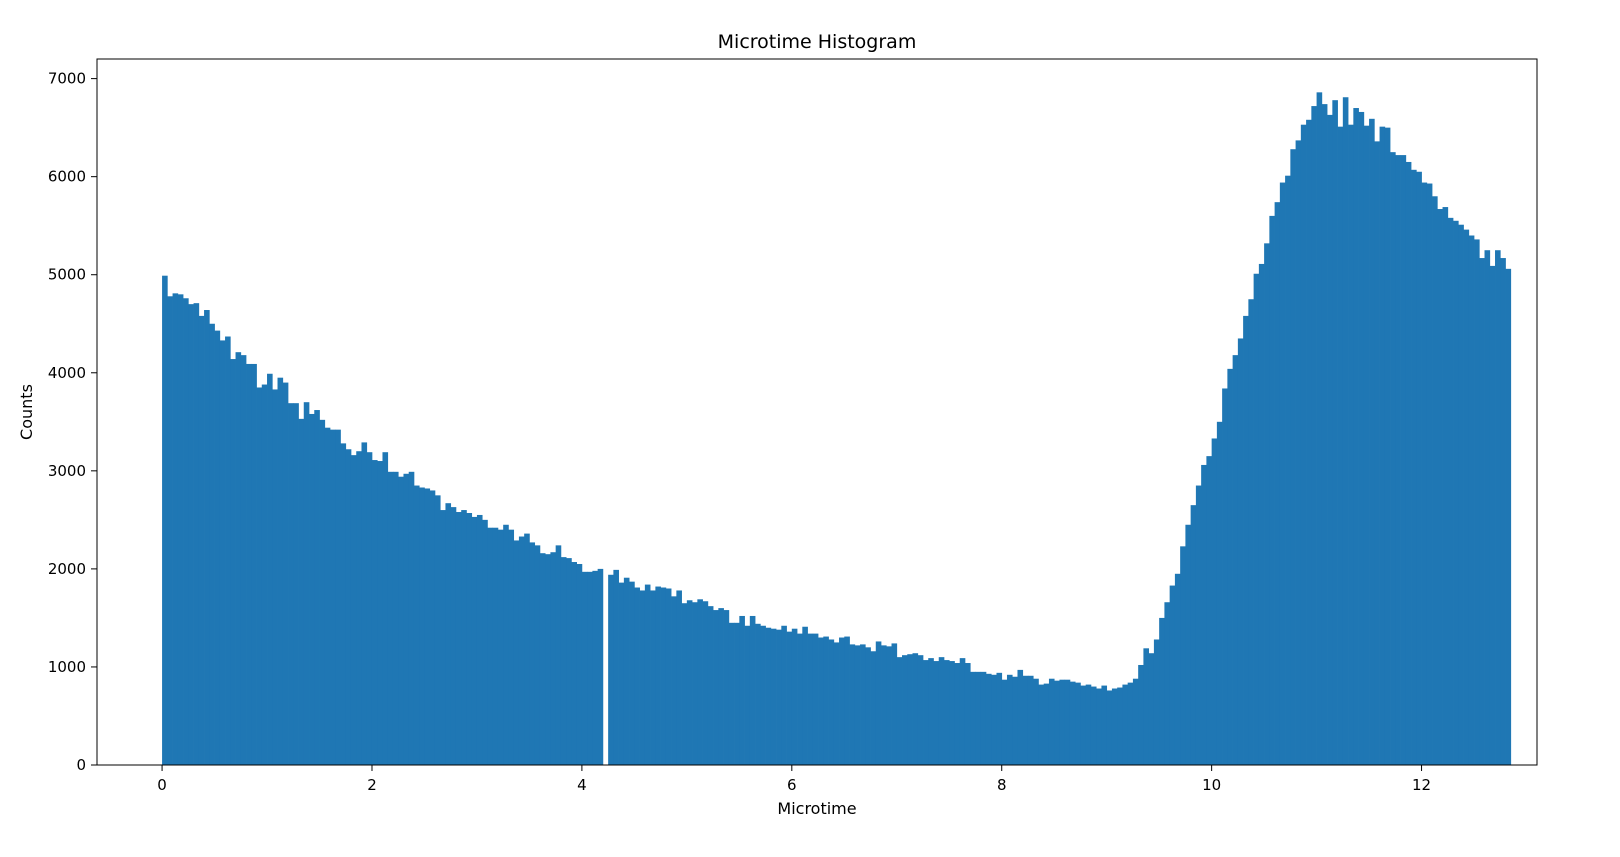 Image resolution: width=1620 pixels, height=857 pixels. I want to click on y-tick-label: 4000, so click(67, 373).